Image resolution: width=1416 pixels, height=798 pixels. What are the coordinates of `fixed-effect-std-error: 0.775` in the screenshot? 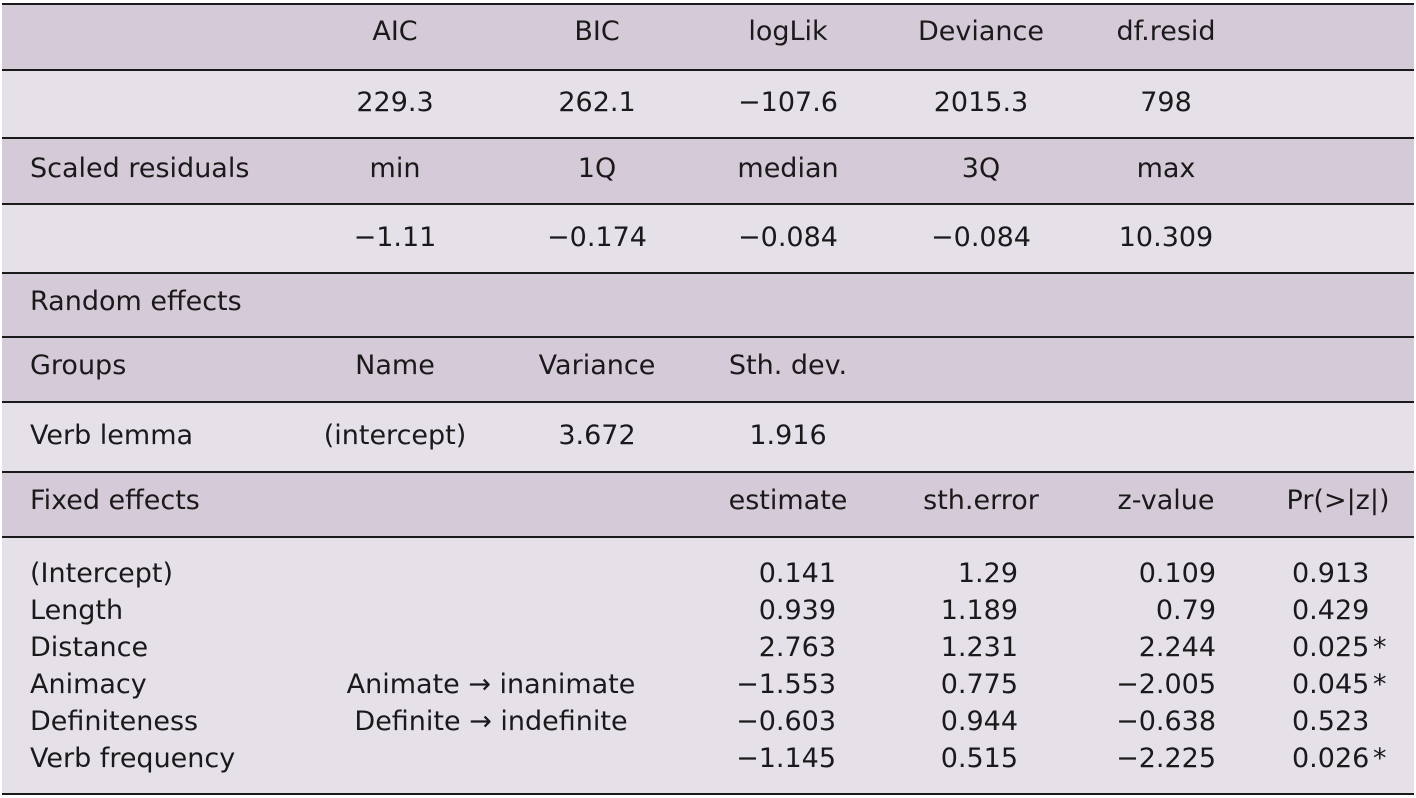 It's located at (979, 684).